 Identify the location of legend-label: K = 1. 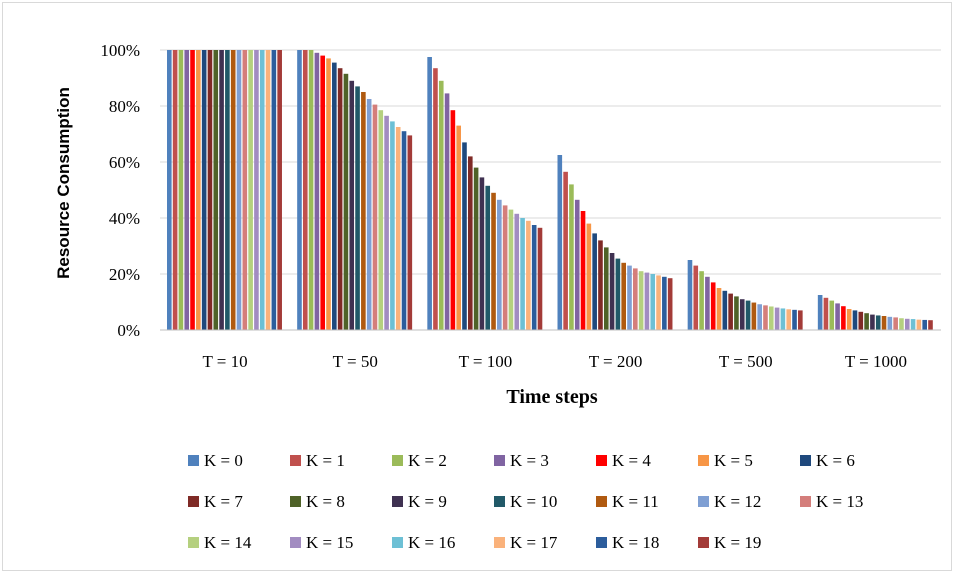
(325, 460).